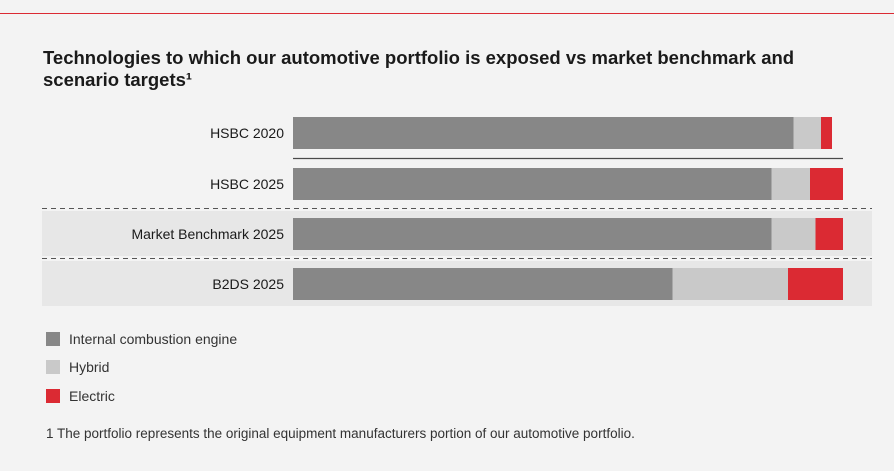 The image size is (894, 471). What do you see at coordinates (247, 133) in the screenshot?
I see `category-label: HSBC 2020` at bounding box center [247, 133].